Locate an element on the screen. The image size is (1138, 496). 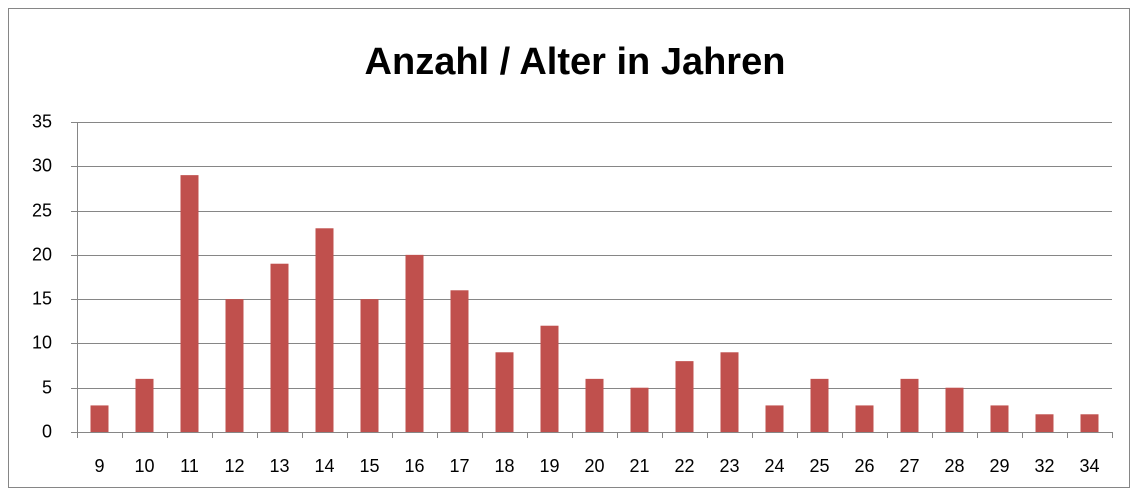
x-tick-label: 20 is located at coordinates (594, 466).